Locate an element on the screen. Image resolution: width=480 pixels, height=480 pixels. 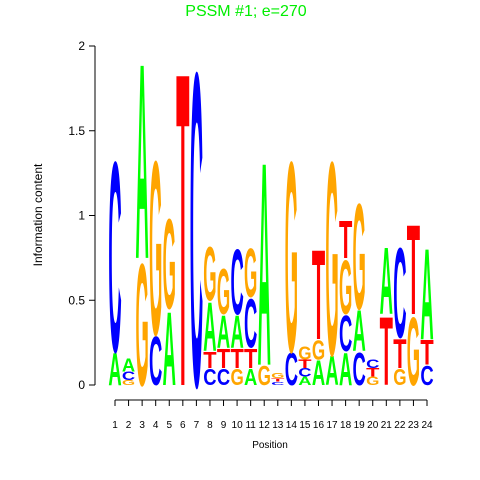
y-tick-label: 0.5 is located at coordinates (76, 300).